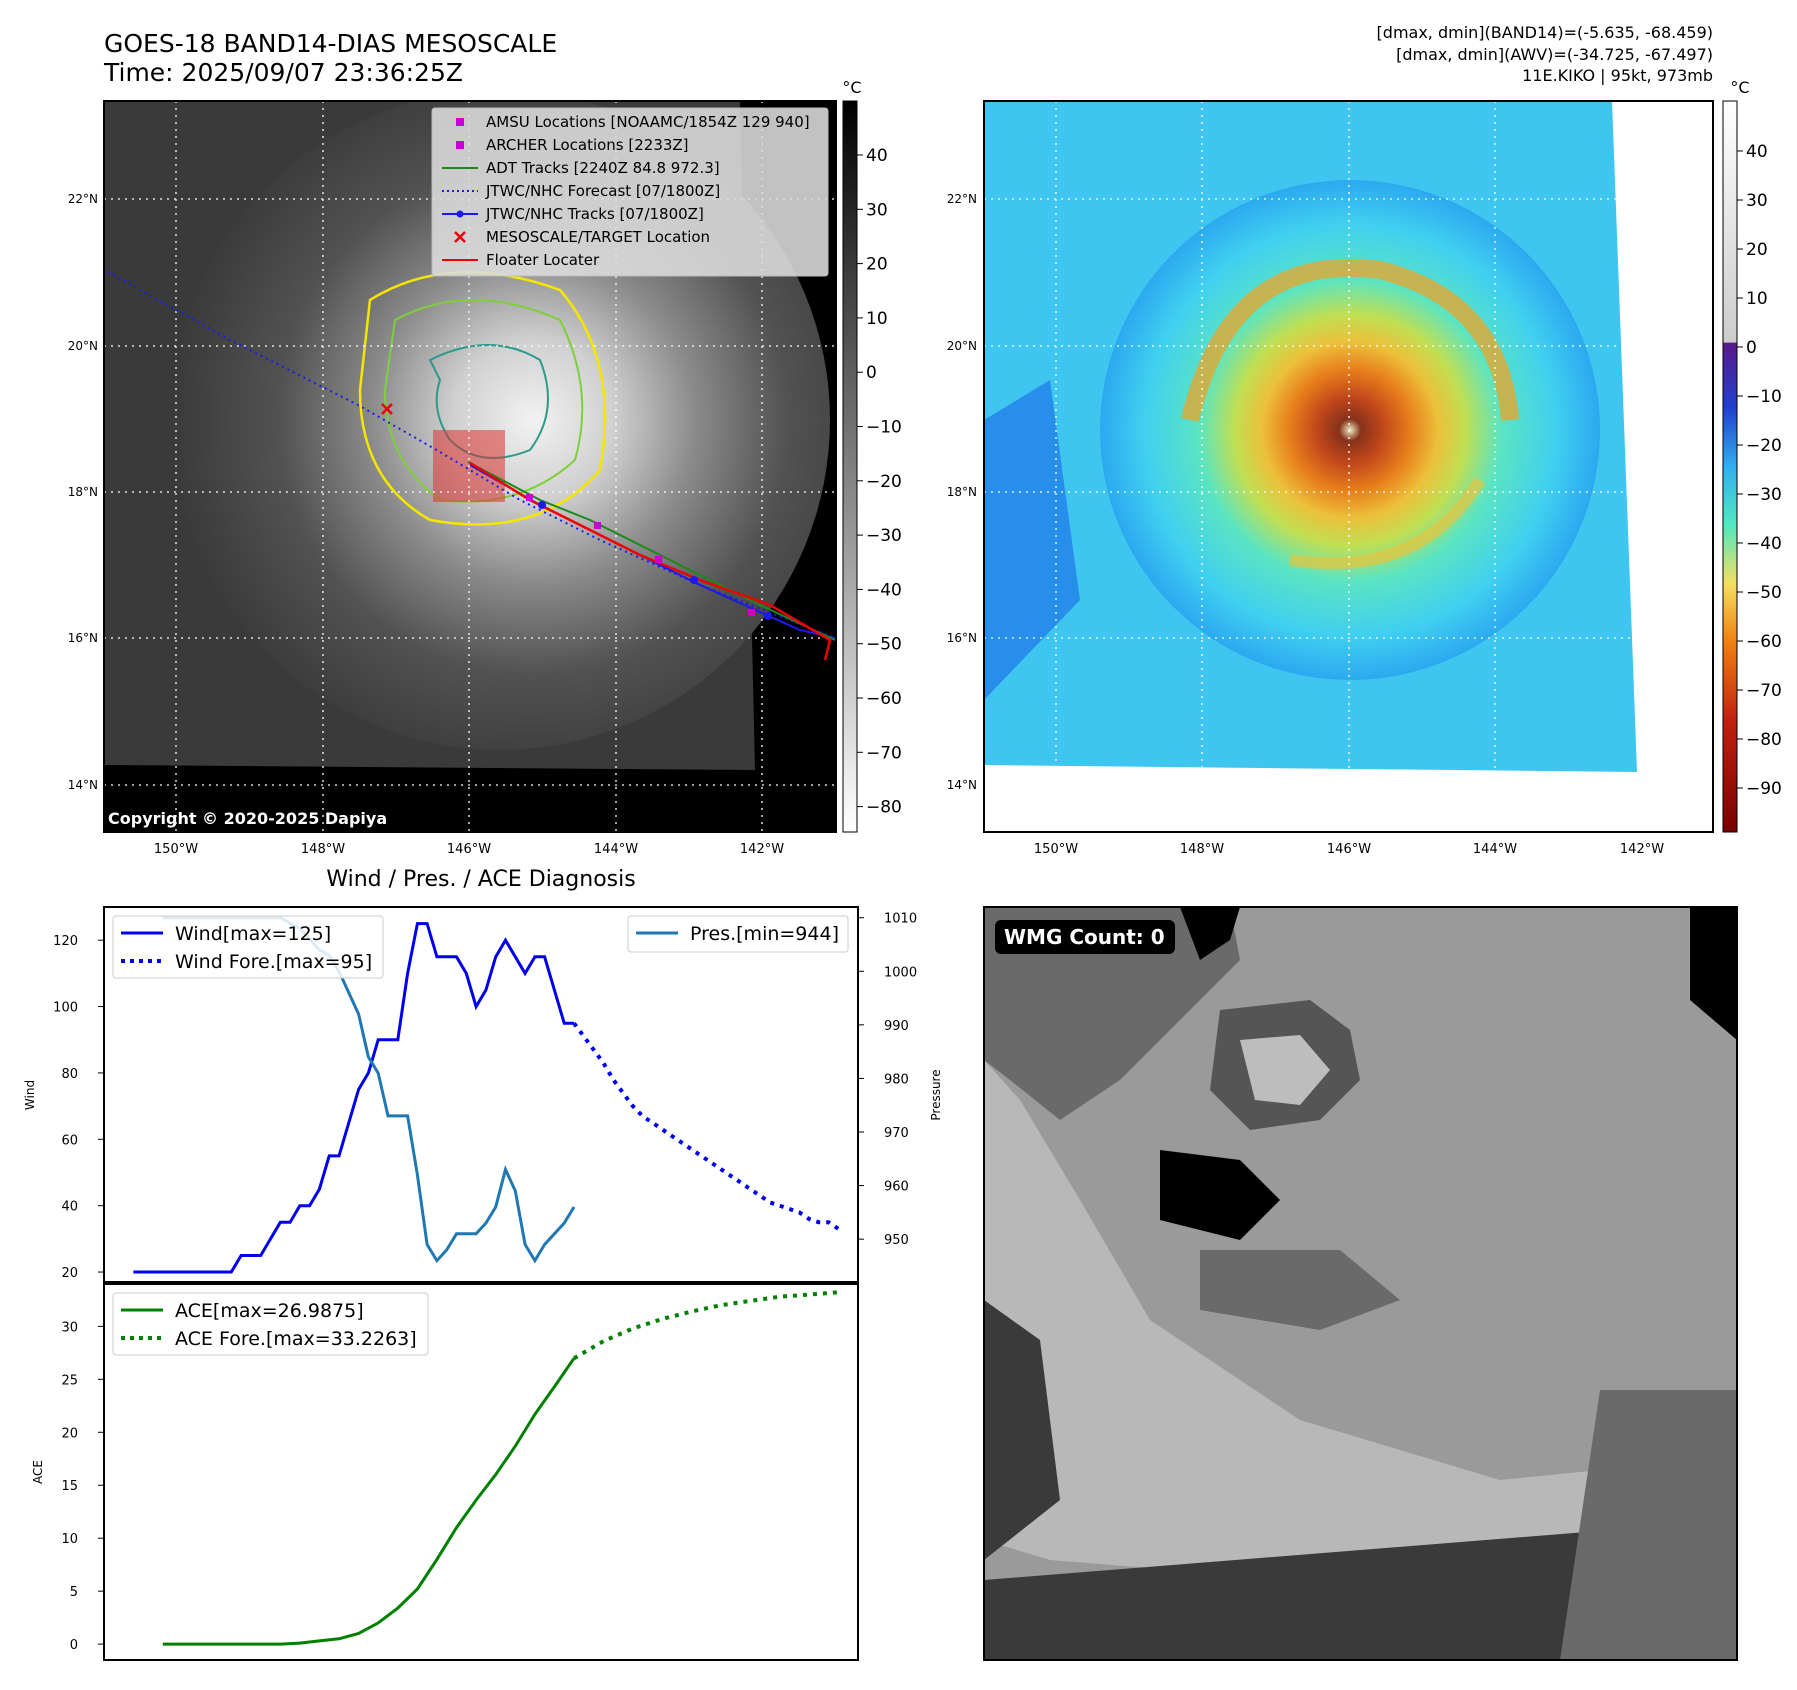 This screenshot has width=1797, height=1690. What do you see at coordinates (884, 482) in the screenshot?
I see `ir-cb-label-6: −20` at bounding box center [884, 482].